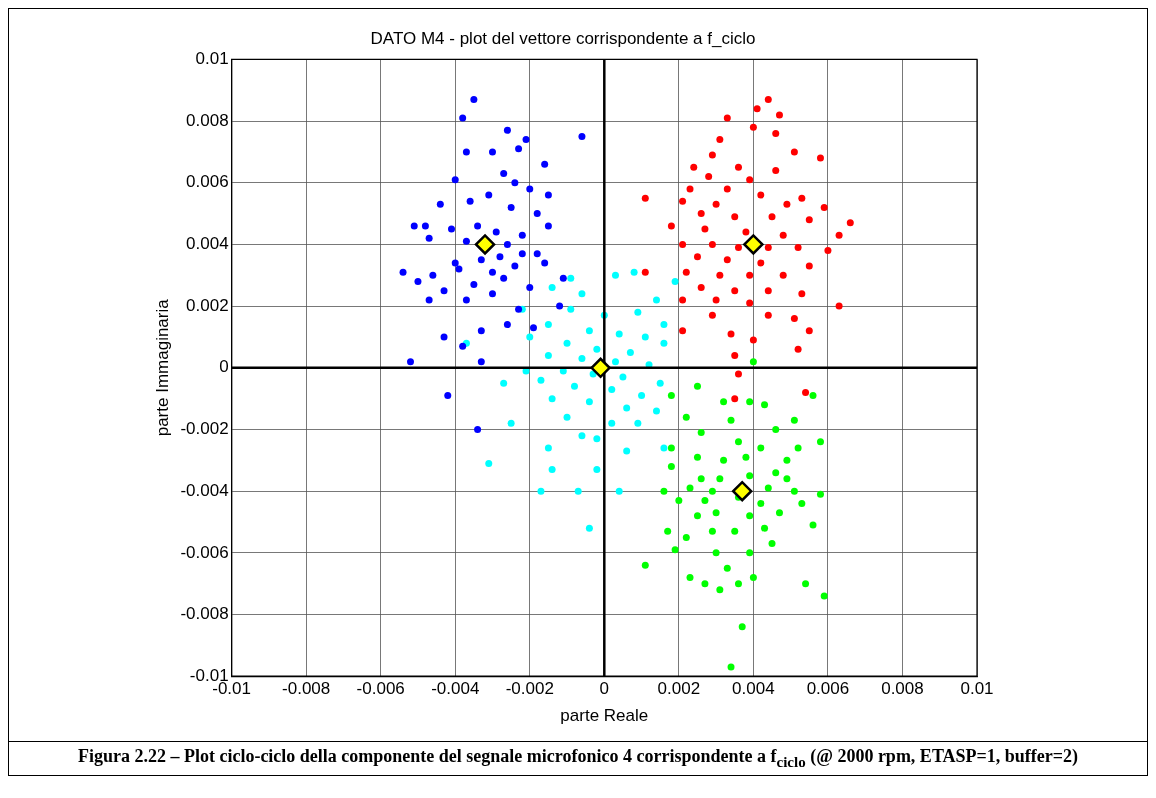 This screenshot has height=798, width=1156. What do you see at coordinates (212, 59) in the screenshot?
I see `y-tick-label: 0.01` at bounding box center [212, 59].